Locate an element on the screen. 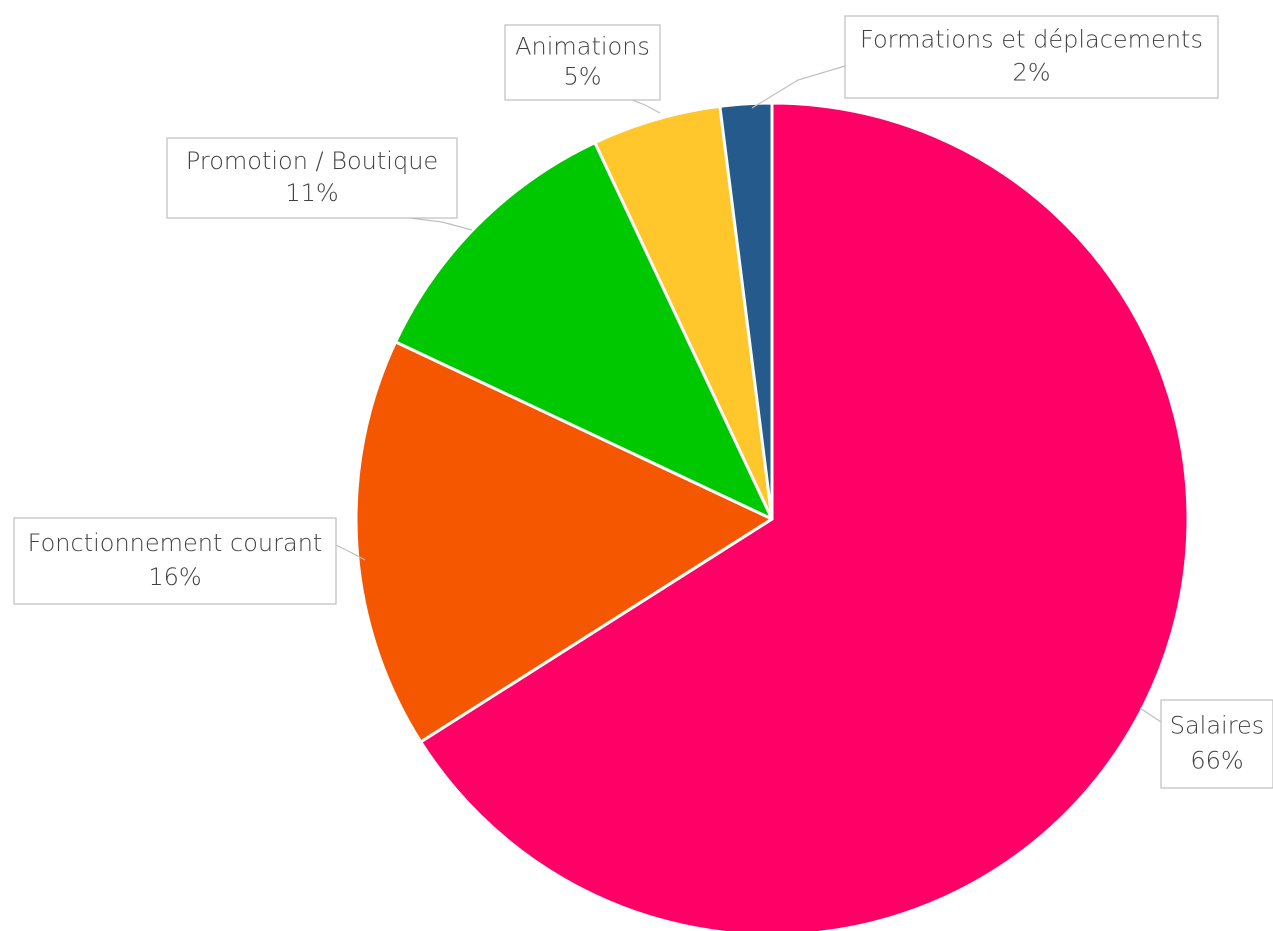  data-label-percent: 5% is located at coordinates (582, 77).